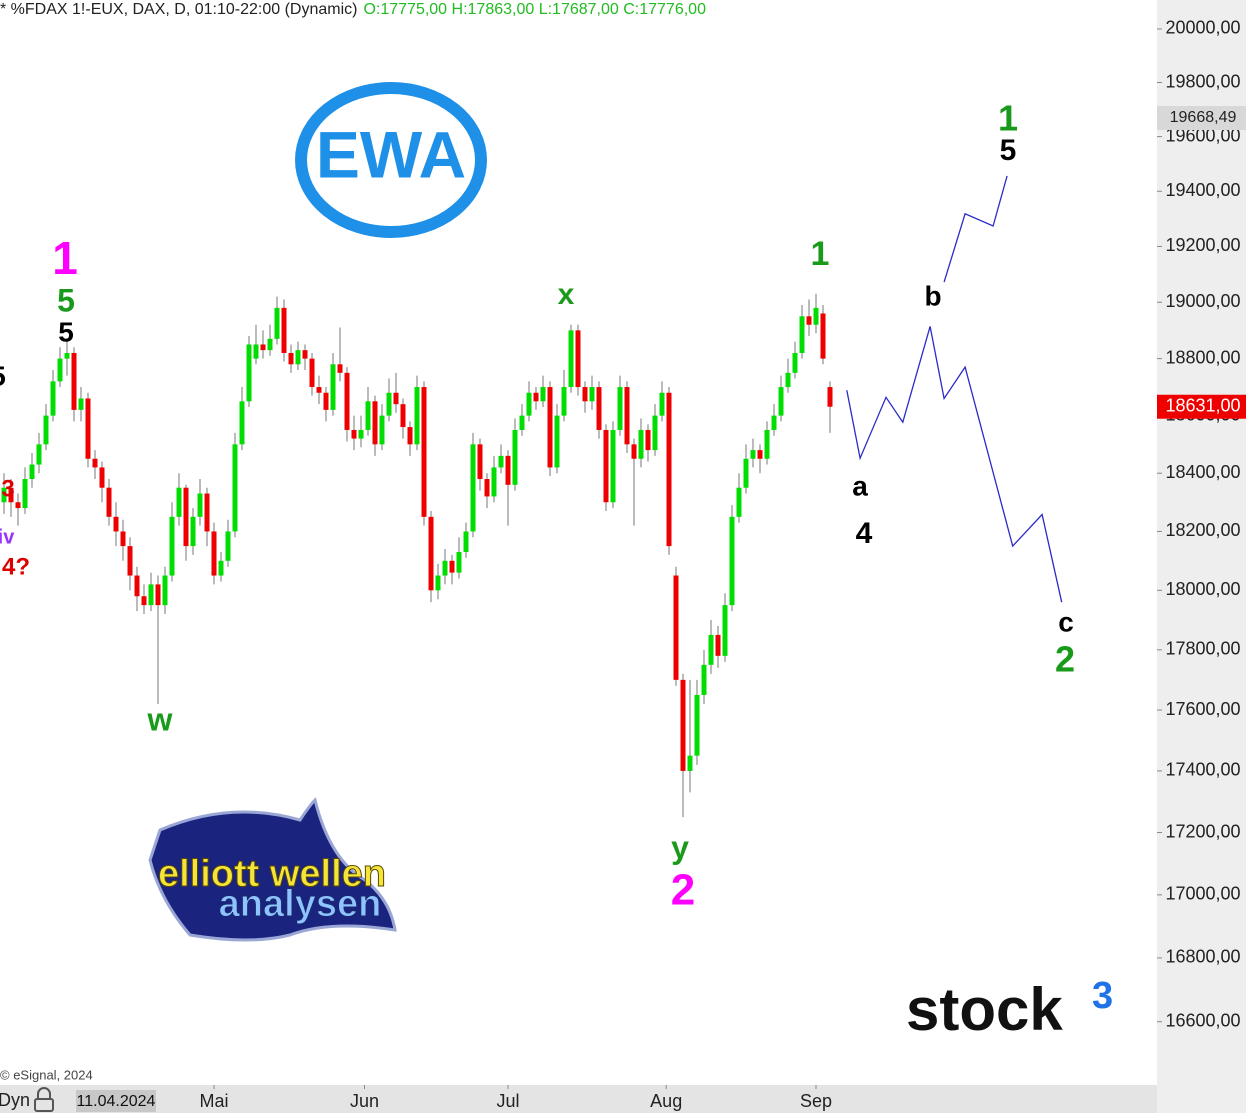 The height and width of the screenshot is (1113, 1246). Describe the element at coordinates (666, 1101) in the screenshot. I see `x-tick-label: Aug` at that location.